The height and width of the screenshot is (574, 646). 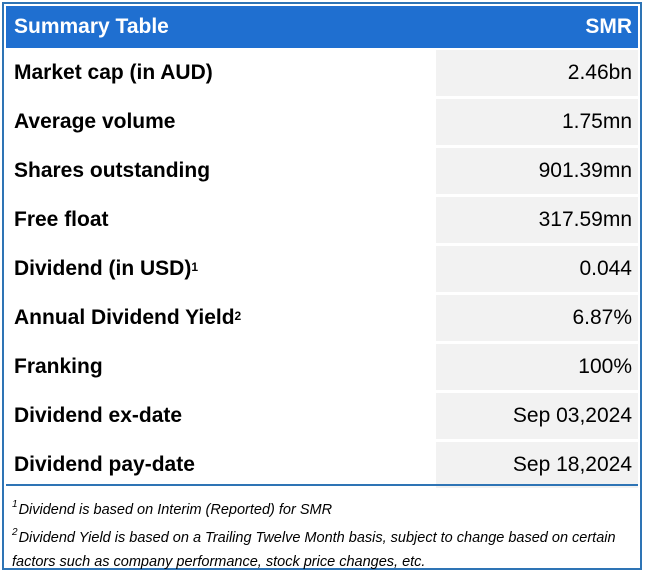 I want to click on row-value: 6.87%, so click(x=537, y=318).